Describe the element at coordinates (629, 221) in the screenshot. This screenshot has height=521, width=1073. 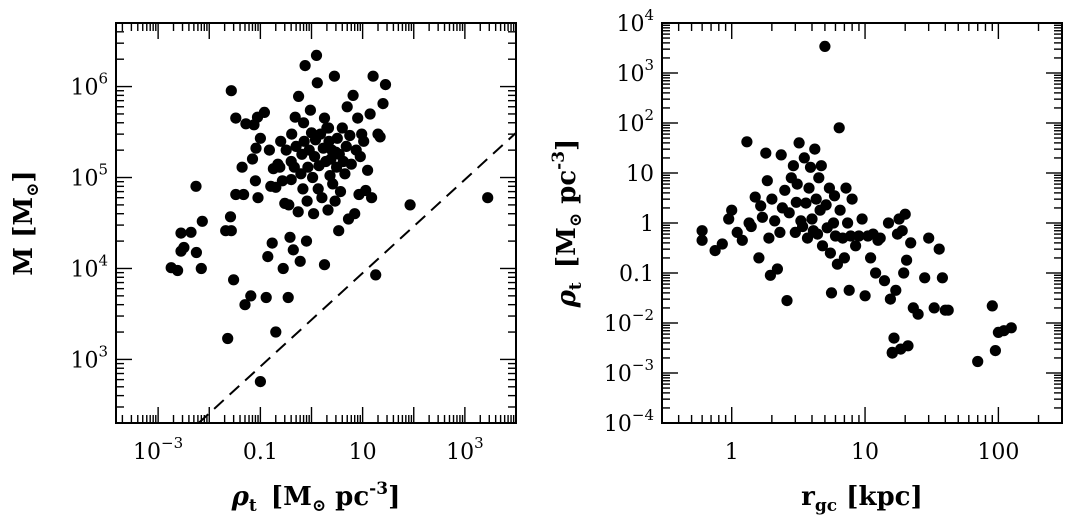
I see `right-y-tick-labels: 10⁻⁴ 10⁻³ 10⁻² 0.1 1 10 10² 10³ 10⁴` at that location.